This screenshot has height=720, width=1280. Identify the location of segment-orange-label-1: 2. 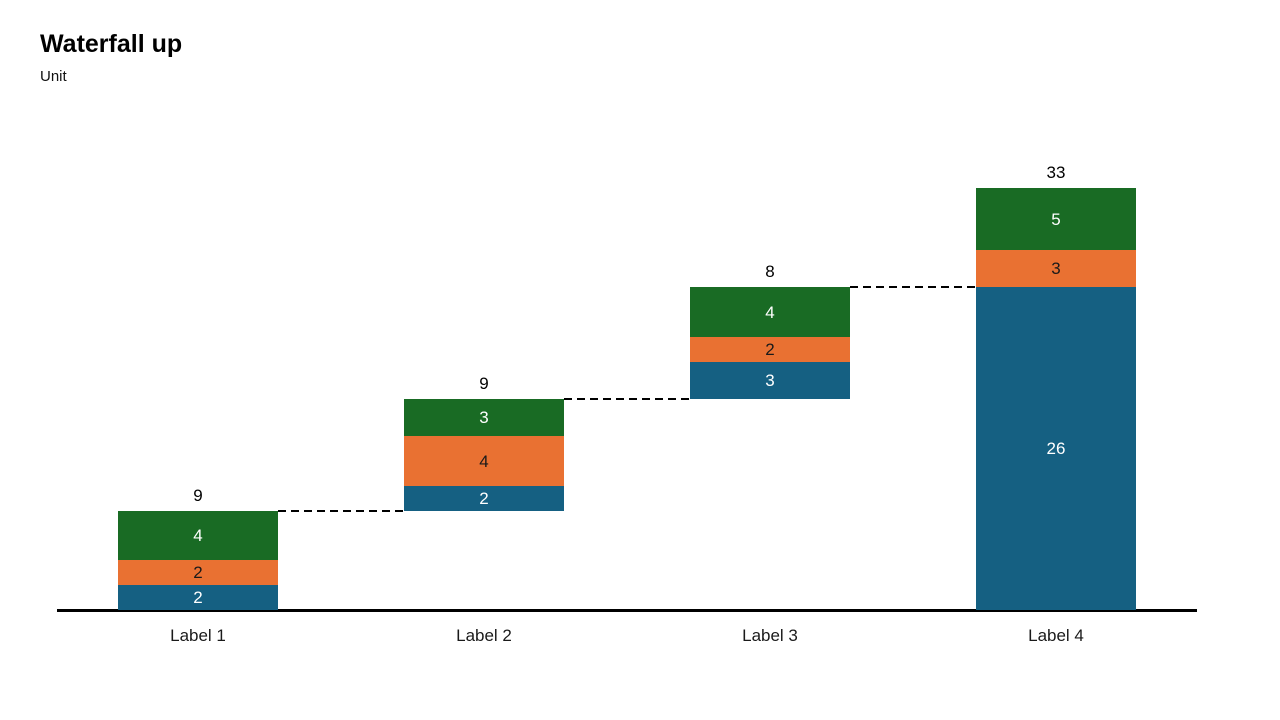
(198, 573).